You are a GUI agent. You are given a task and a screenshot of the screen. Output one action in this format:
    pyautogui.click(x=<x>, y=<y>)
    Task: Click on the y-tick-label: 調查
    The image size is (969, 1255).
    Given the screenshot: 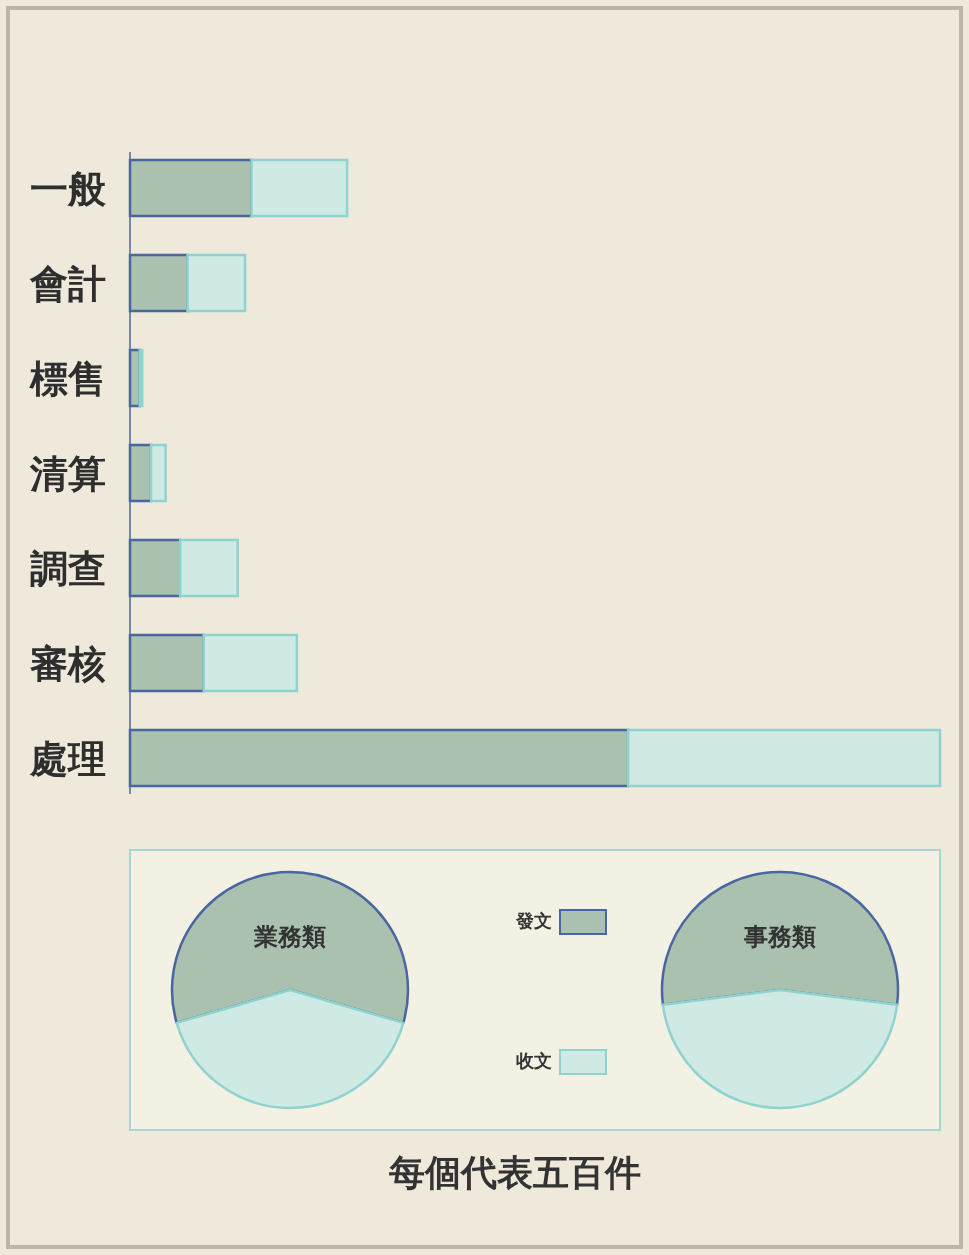 What is the action you would take?
    pyautogui.click(x=68, y=569)
    